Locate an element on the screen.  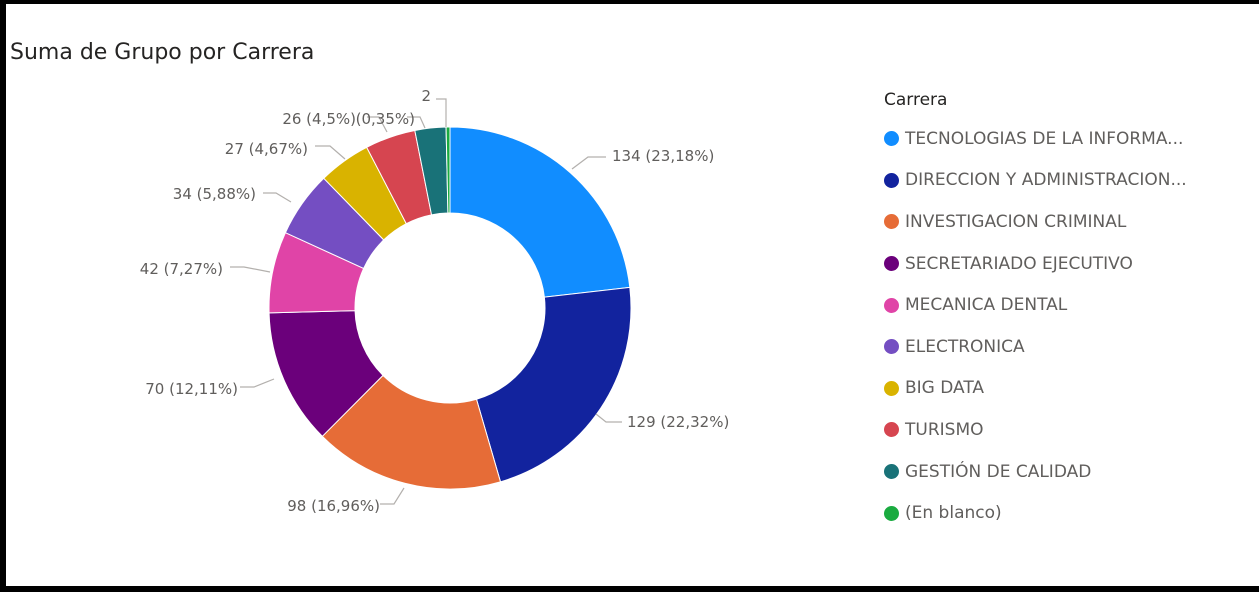
data-label-6: 27 (4,67%) is located at coordinates (266, 149).